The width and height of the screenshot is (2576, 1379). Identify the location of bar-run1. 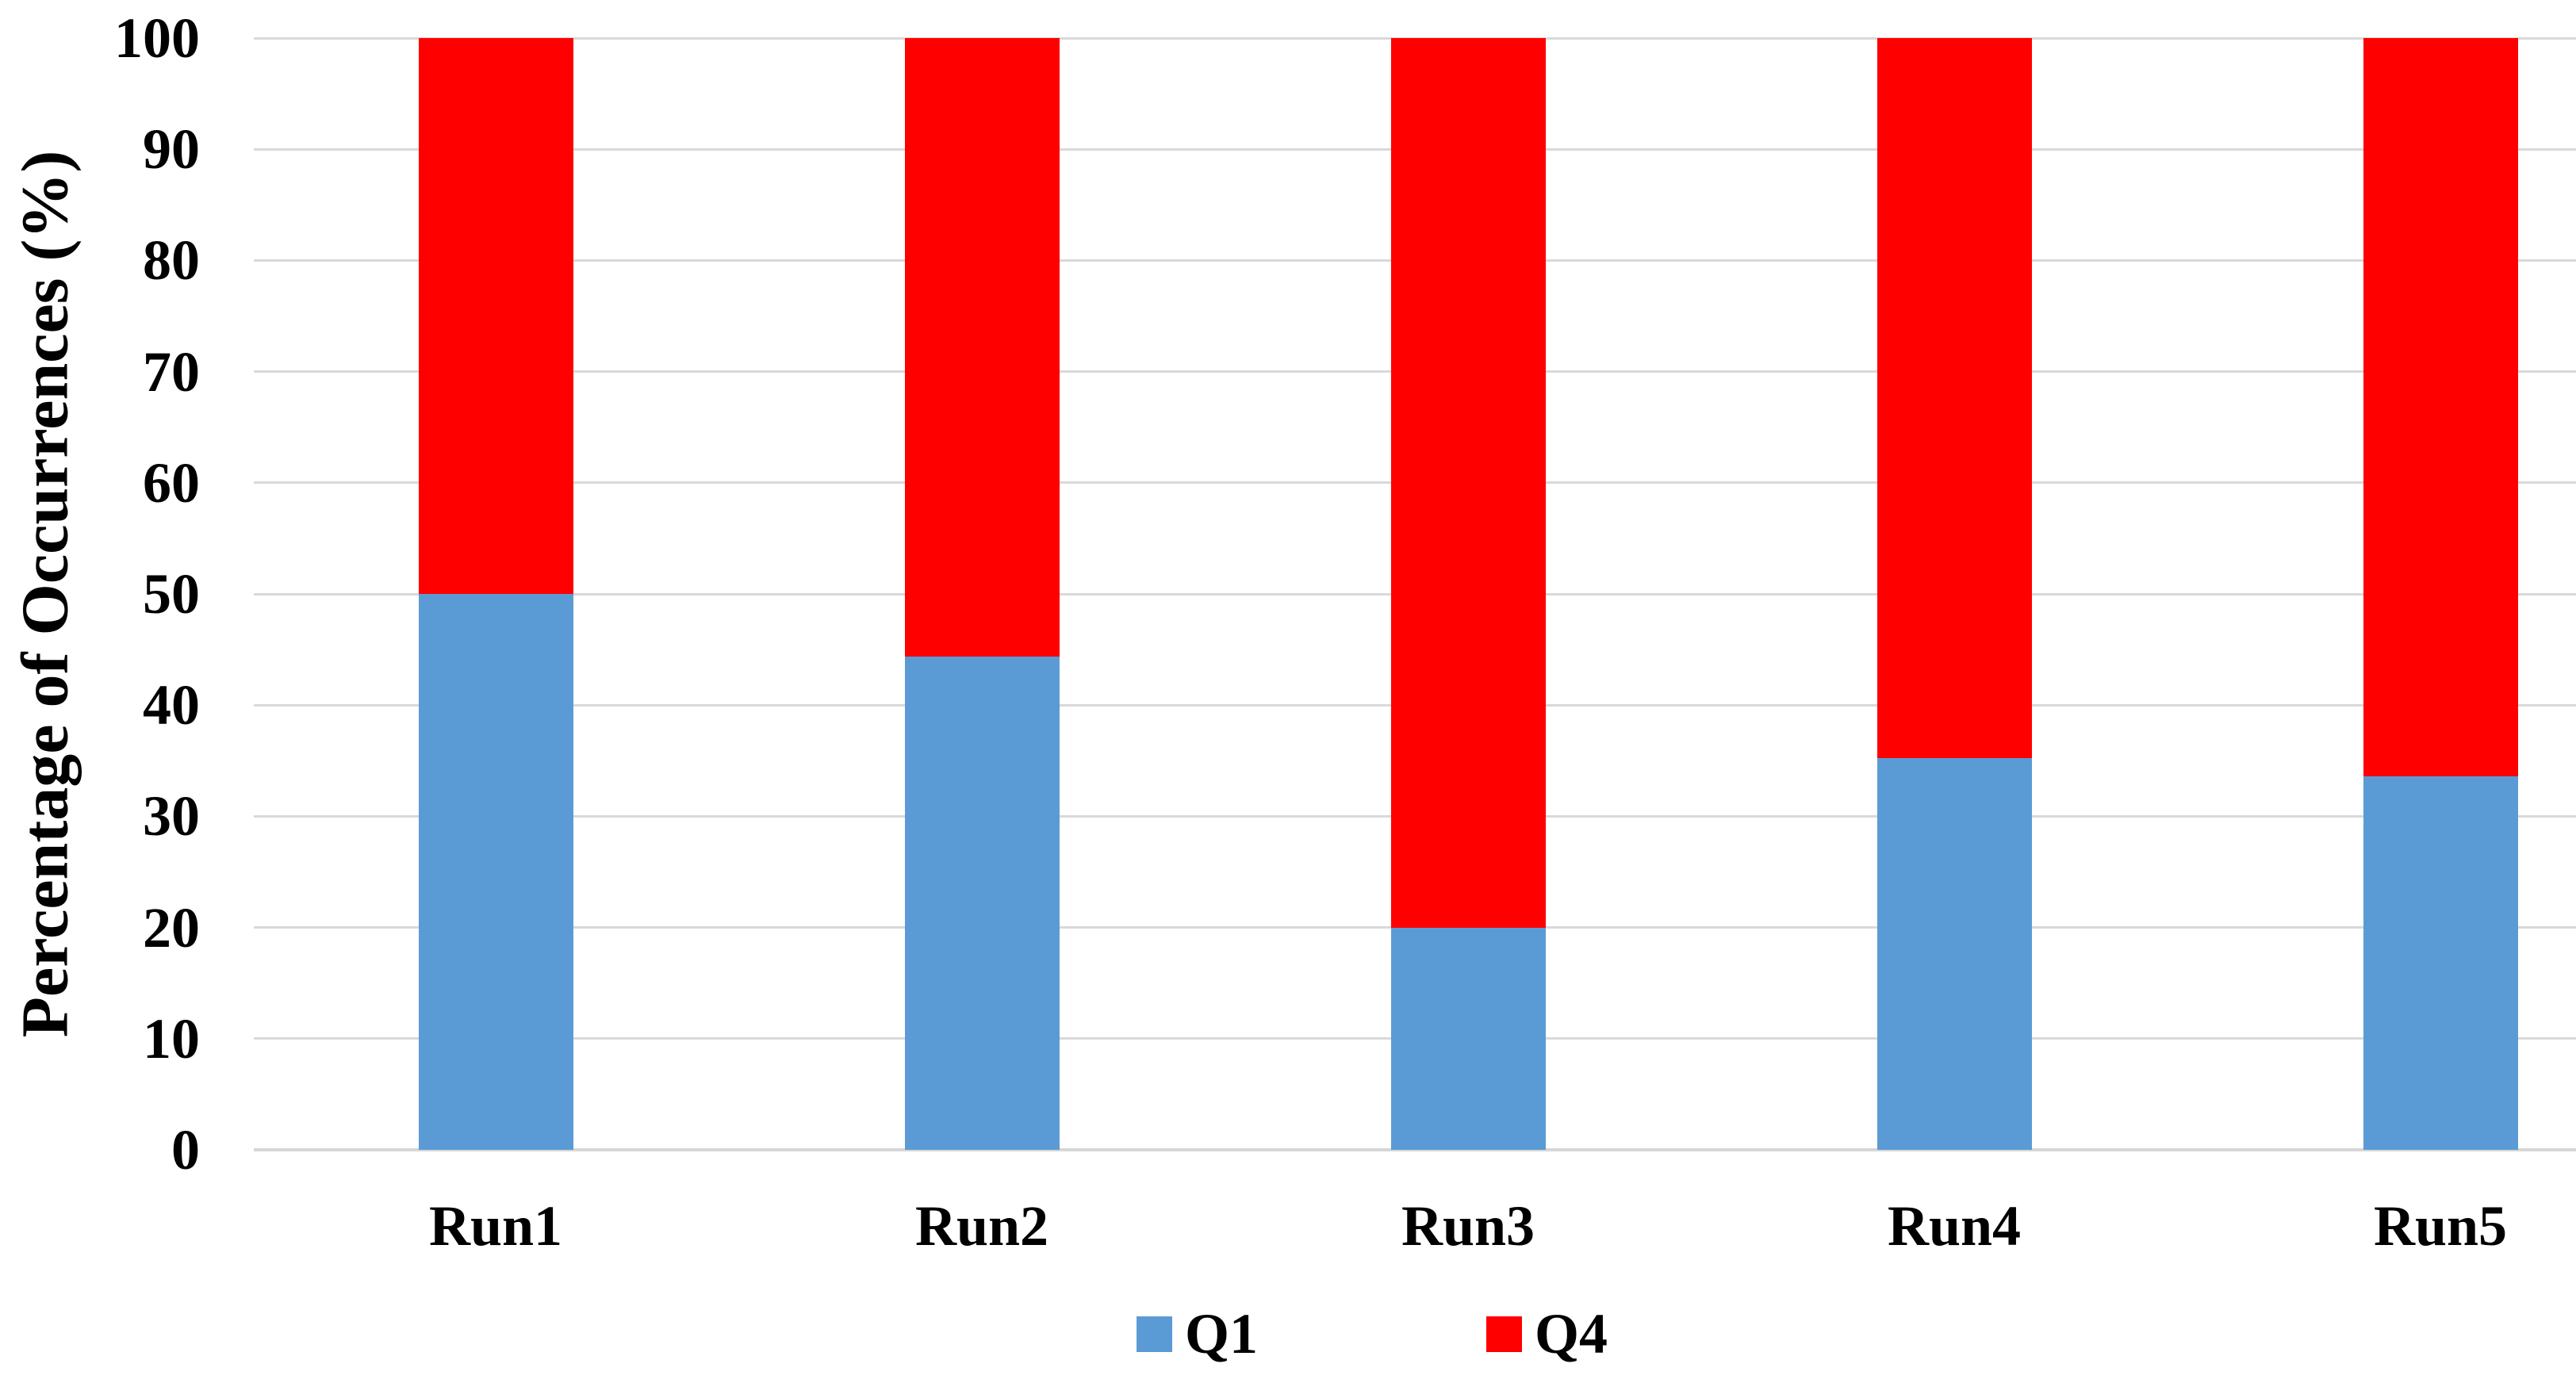
(495, 594).